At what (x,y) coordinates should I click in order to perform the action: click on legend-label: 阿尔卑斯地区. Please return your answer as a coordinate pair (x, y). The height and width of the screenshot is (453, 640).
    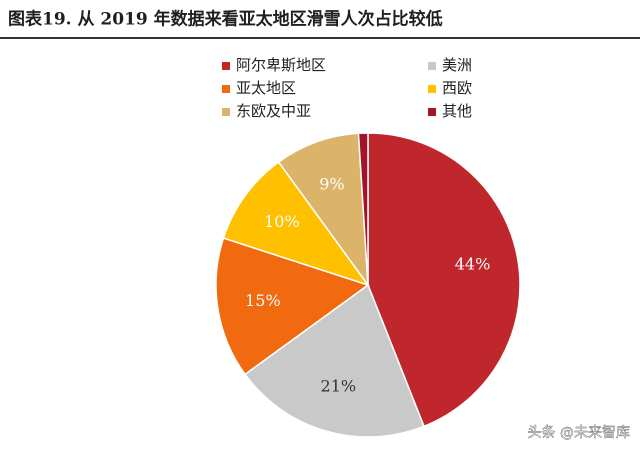
    Looking at the image, I should click on (281, 65).